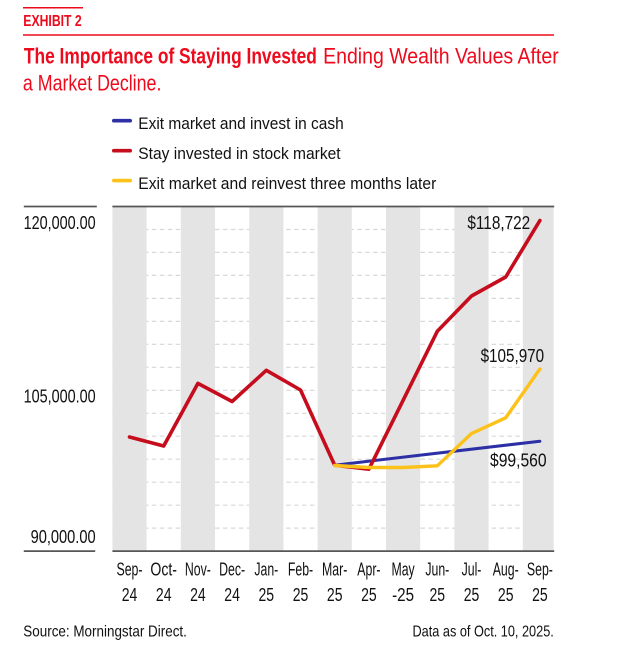  Describe the element at coordinates (483, 632) in the screenshot. I see `svg-text: Data as of Oct. 10, 2025.` at that location.